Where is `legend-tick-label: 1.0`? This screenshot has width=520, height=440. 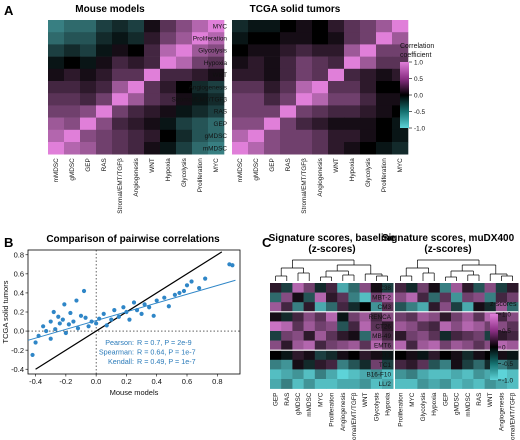 legend-tick-label: 1.0 is located at coordinates (418, 62).